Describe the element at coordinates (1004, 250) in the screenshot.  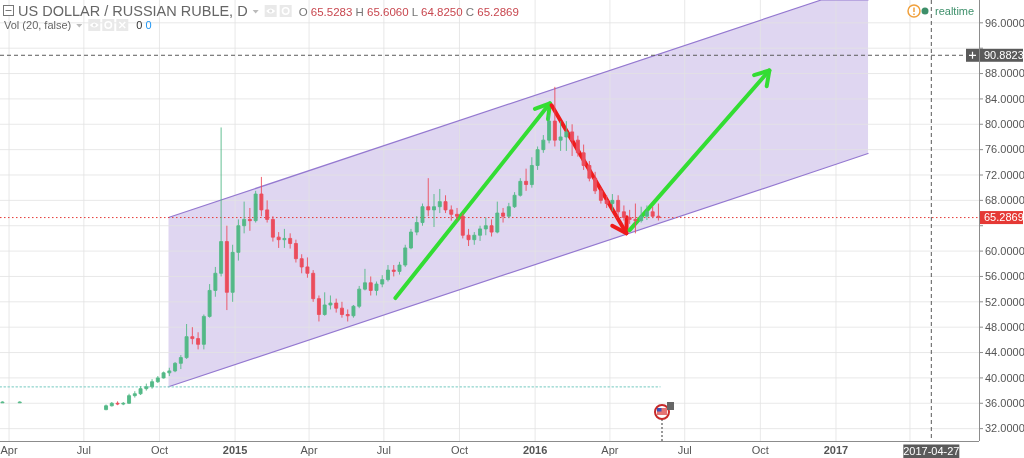
I see `y-tick-label: 60.0000` at that location.